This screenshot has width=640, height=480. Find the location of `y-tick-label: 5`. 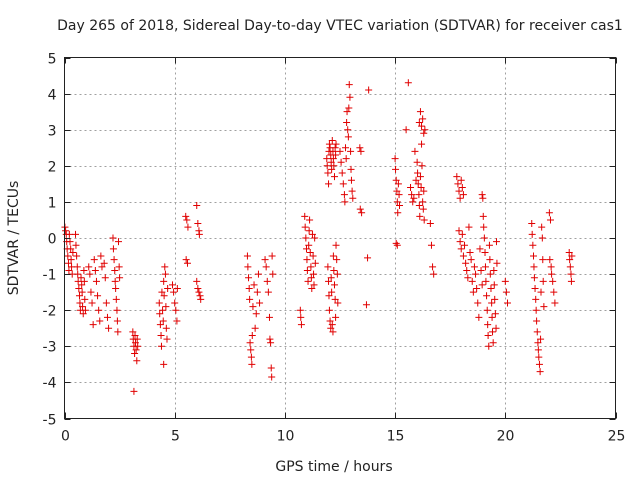

y-tick-label: 5 is located at coordinates (52, 60).